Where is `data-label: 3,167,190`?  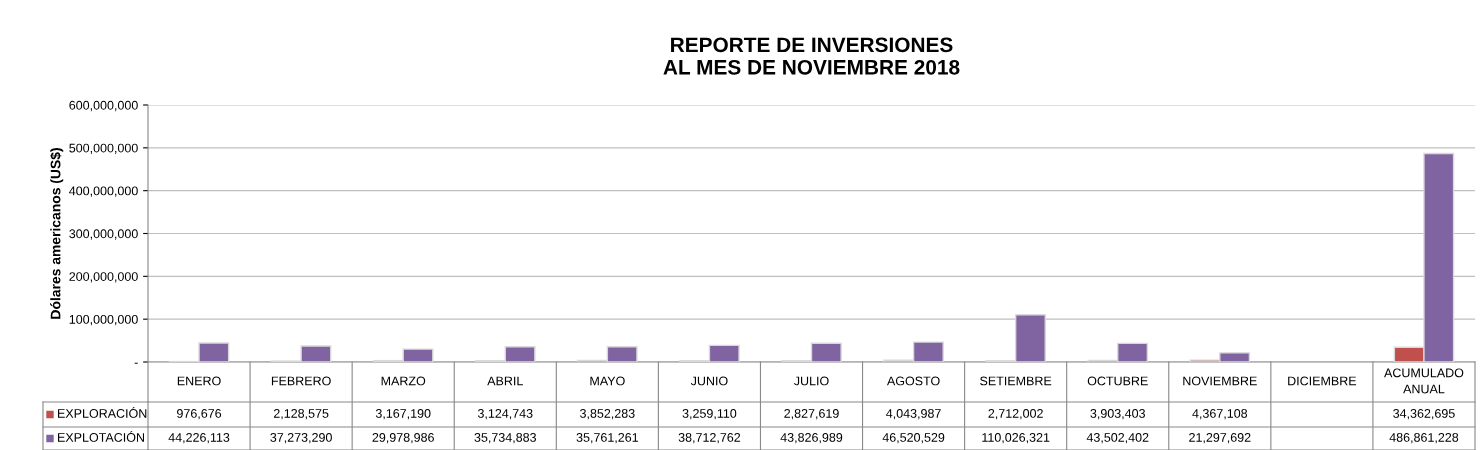 data-label: 3,167,190 is located at coordinates (403, 414).